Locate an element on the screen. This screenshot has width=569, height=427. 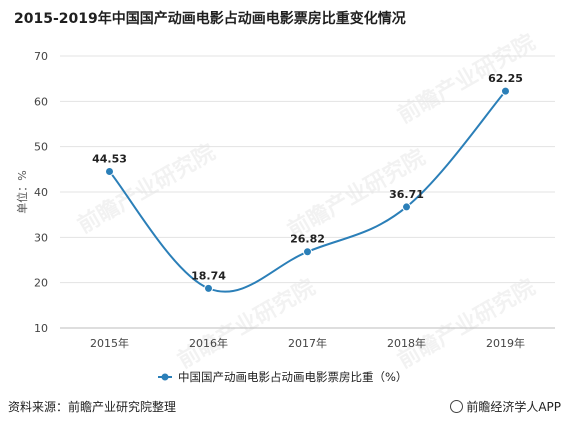
y-tick-labels: 10 20 30 40 50 60 70 is located at coordinates (41, 192).